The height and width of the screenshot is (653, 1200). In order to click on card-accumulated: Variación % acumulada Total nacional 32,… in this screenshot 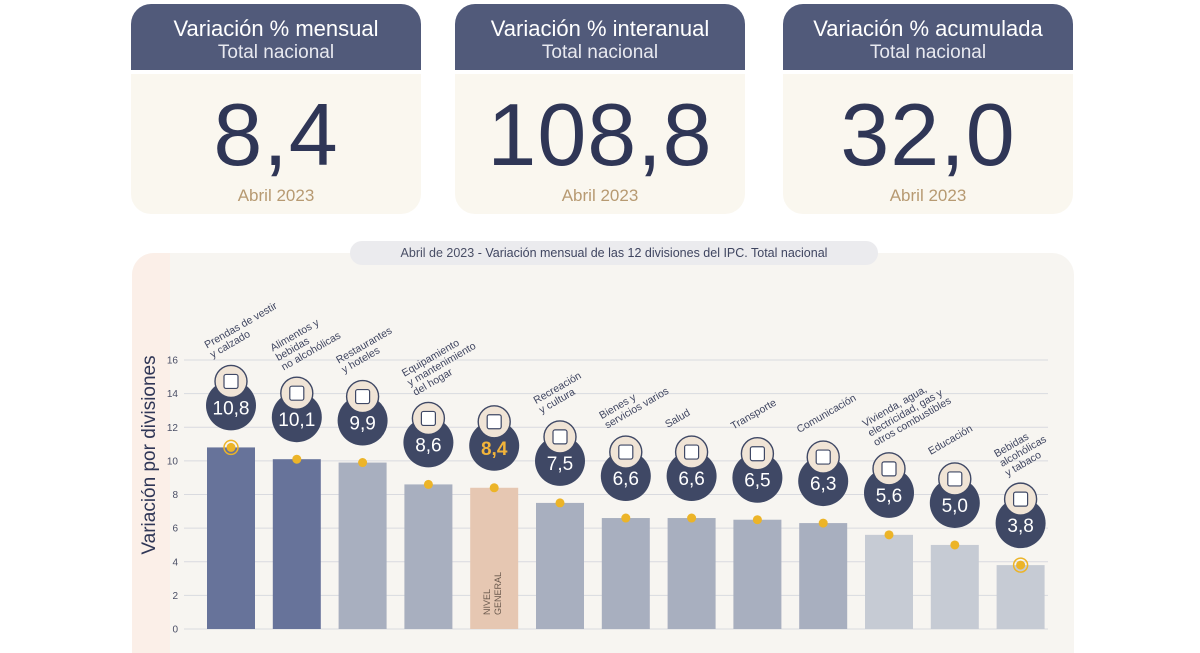, I will do `click(928, 109)`.